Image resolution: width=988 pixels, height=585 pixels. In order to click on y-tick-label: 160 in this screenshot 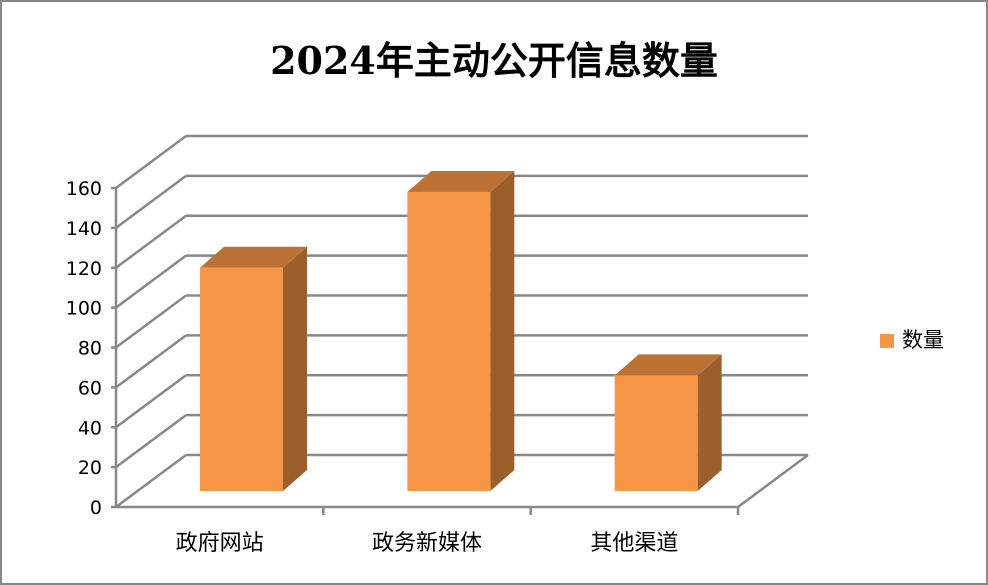, I will do `click(84, 189)`.